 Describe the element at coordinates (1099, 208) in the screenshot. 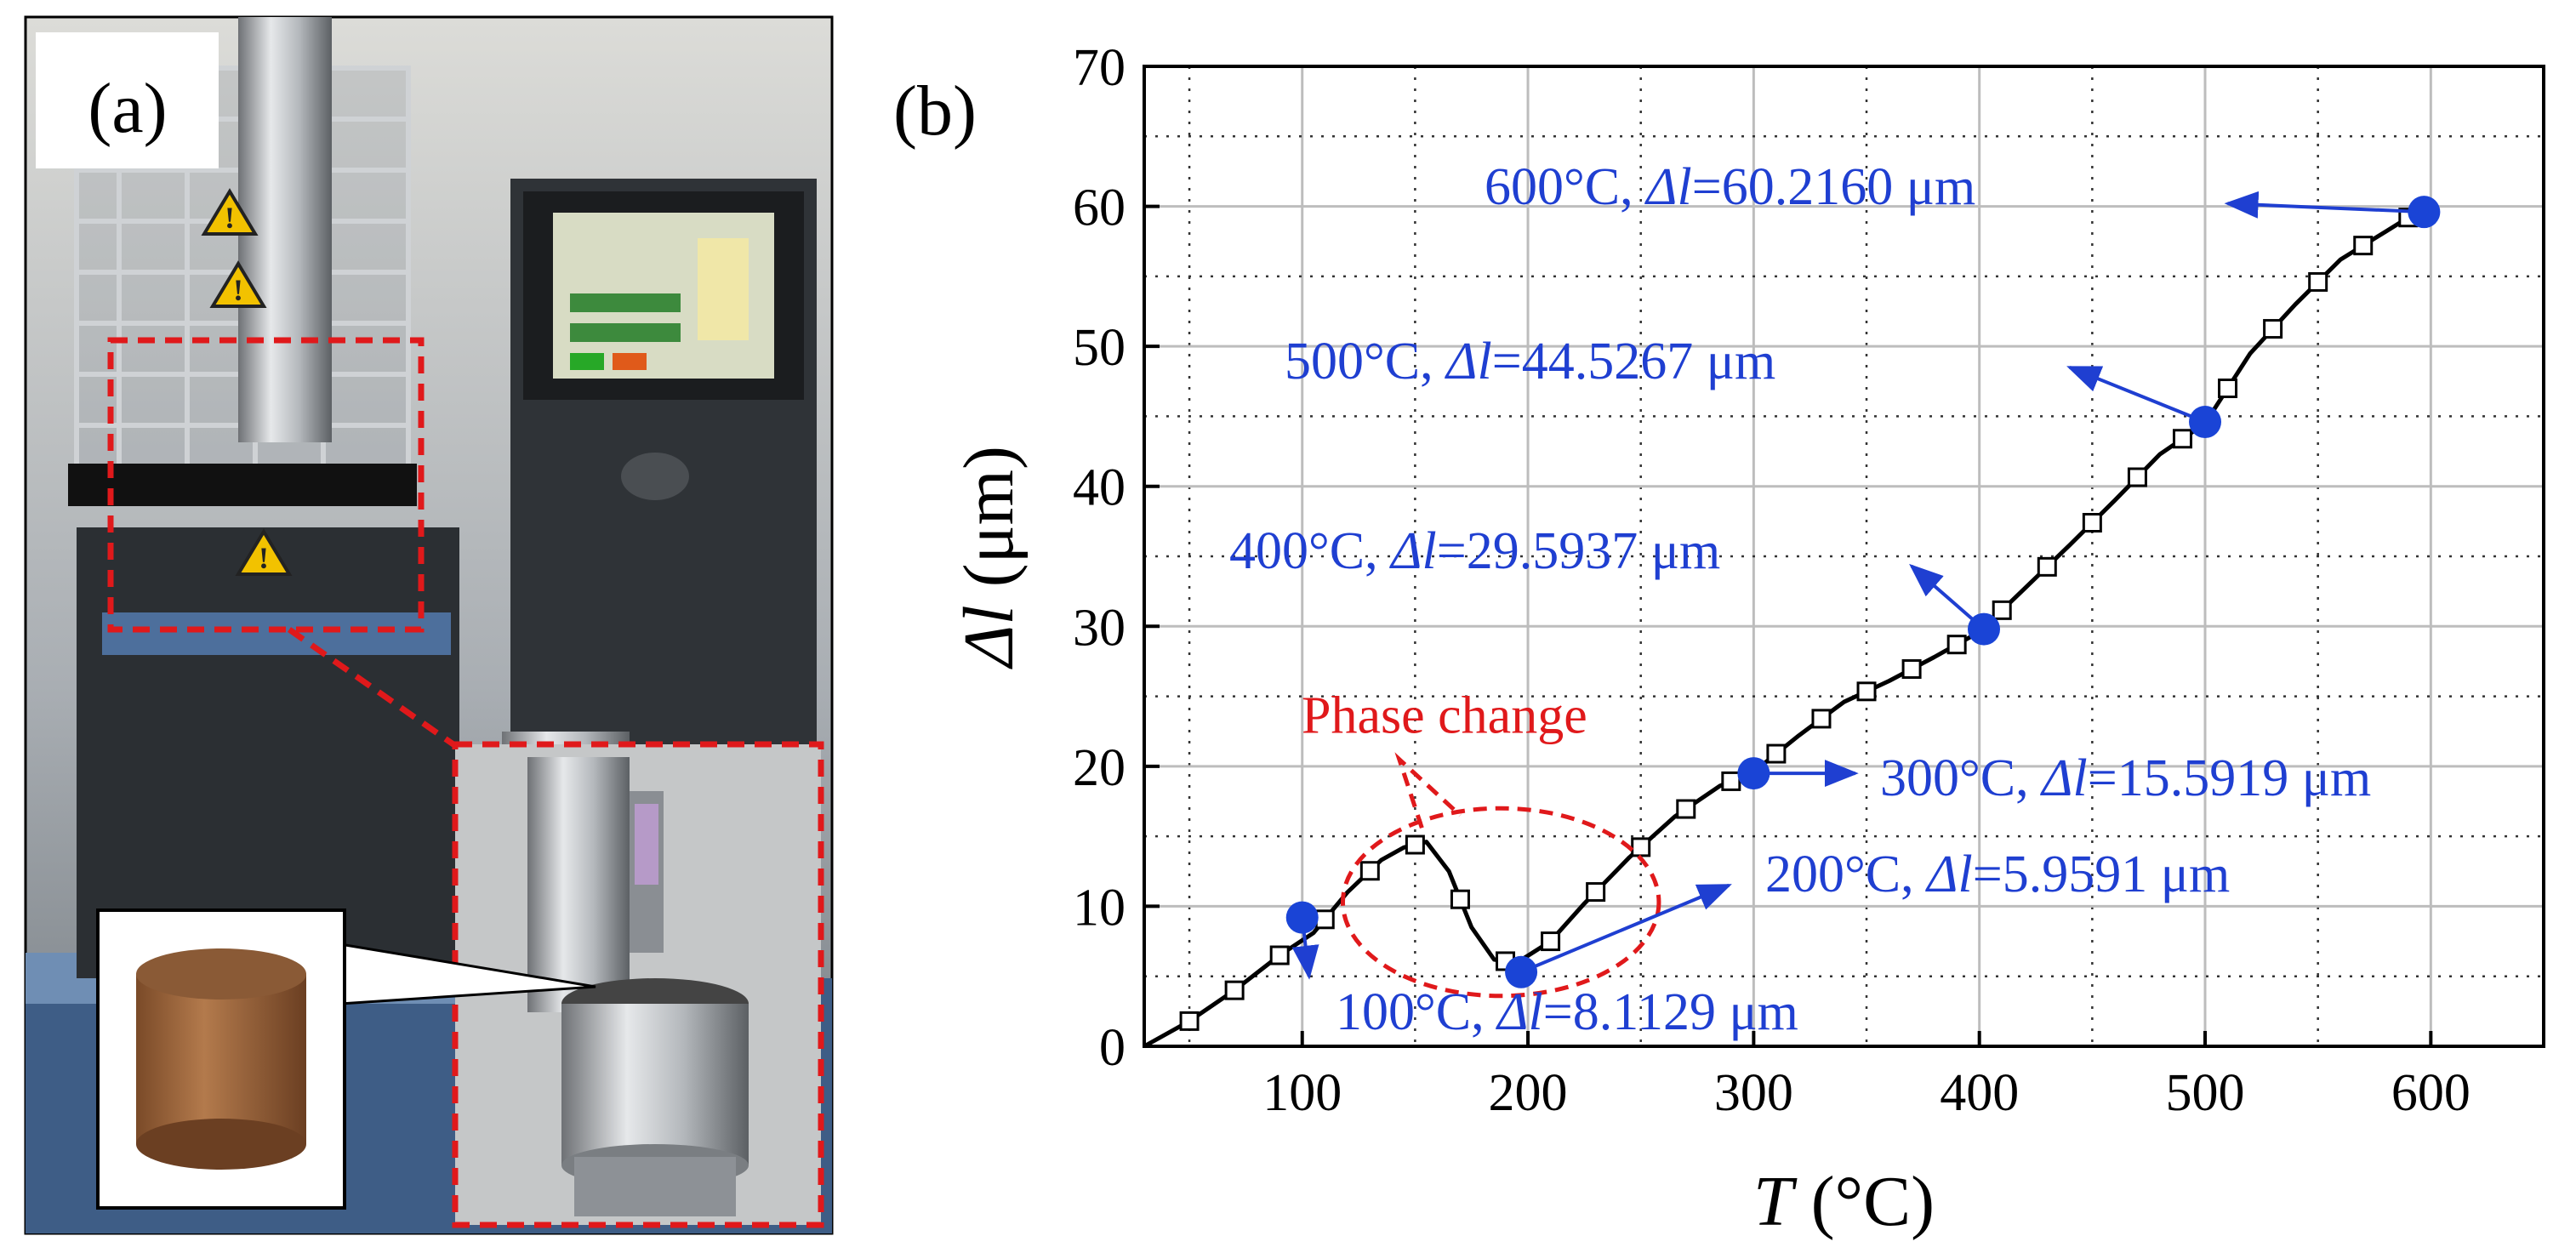

I see `y-tick-label: 60` at that location.